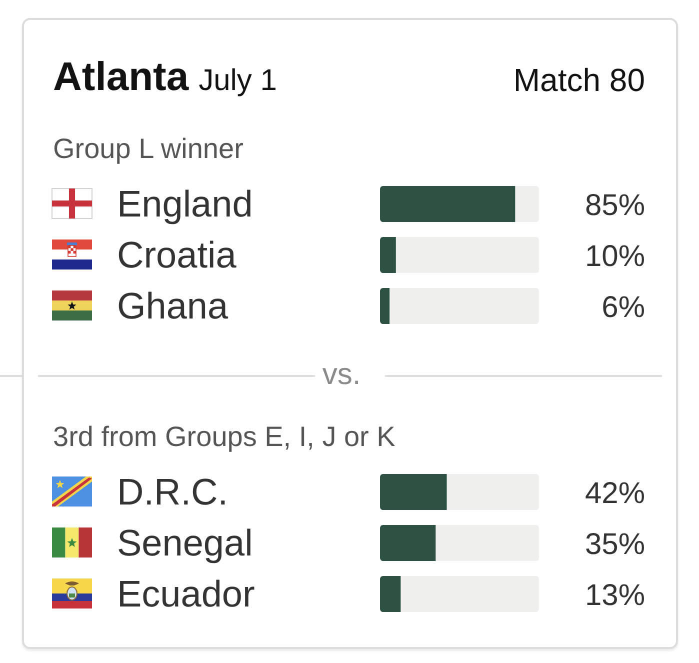 The image size is (699, 663). What do you see at coordinates (172, 492) in the screenshot?
I see `y-tick-label: D.R.C.` at bounding box center [172, 492].